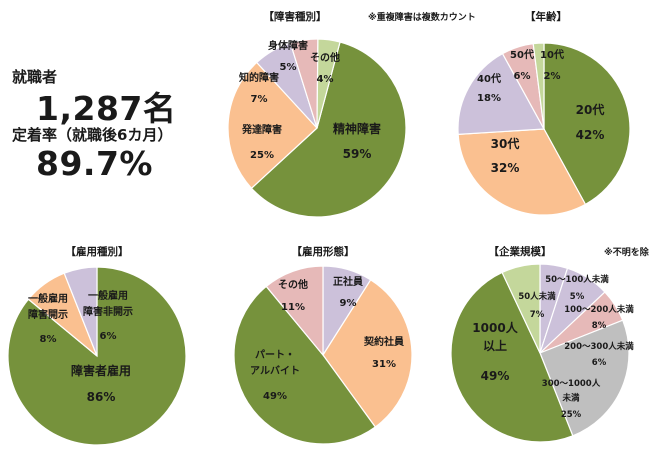 Image resolution: width=650 pixels, height=451 pixels. What do you see at coordinates (384, 364) in the screenshot?
I see `slice-value-label: 31%` at bounding box center [384, 364].